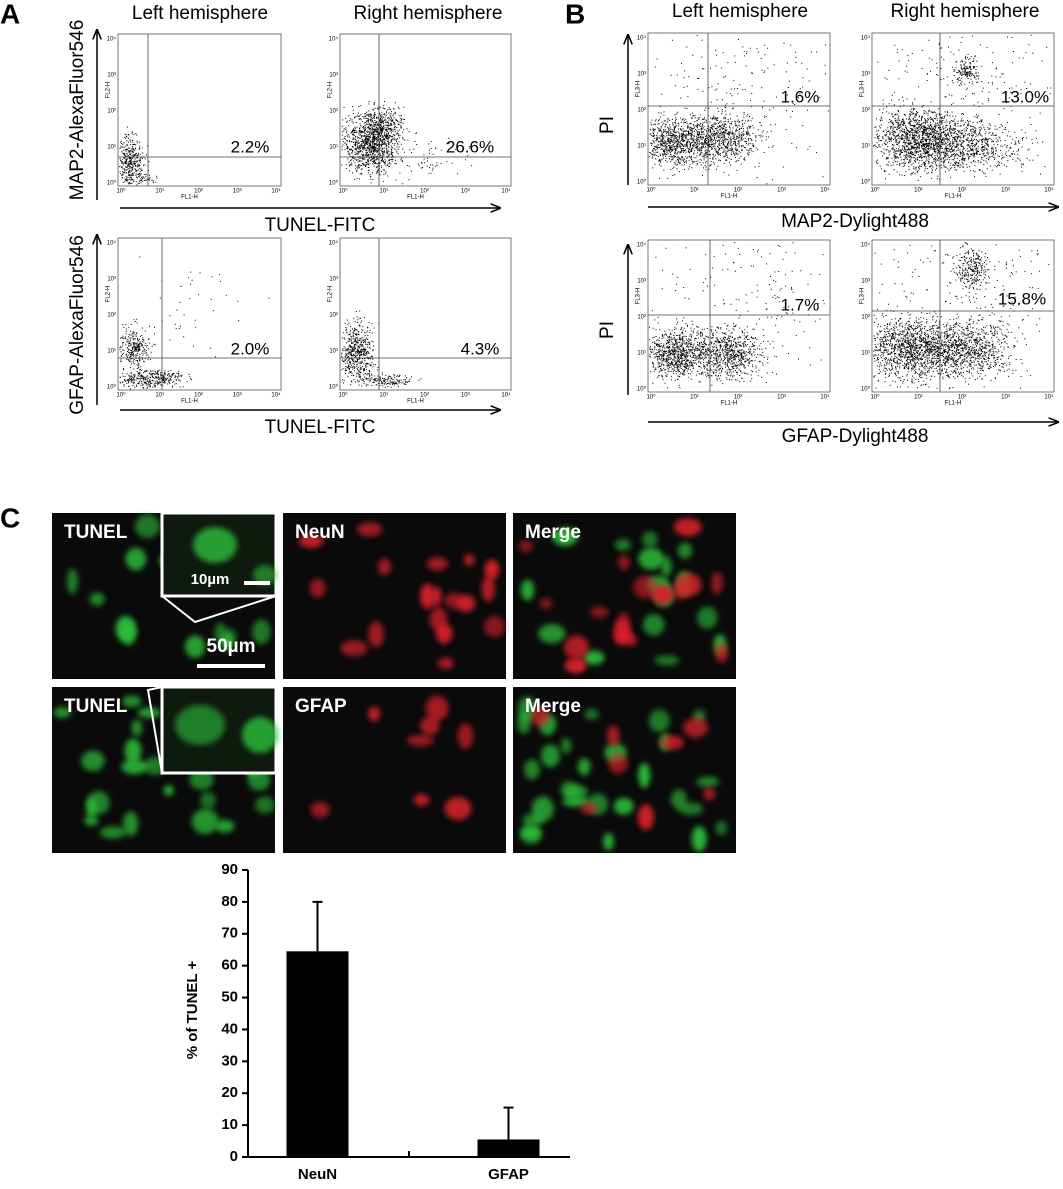  What do you see at coordinates (250, 348) in the screenshot?
I see `quadrant-percentage: 2.0%` at bounding box center [250, 348].